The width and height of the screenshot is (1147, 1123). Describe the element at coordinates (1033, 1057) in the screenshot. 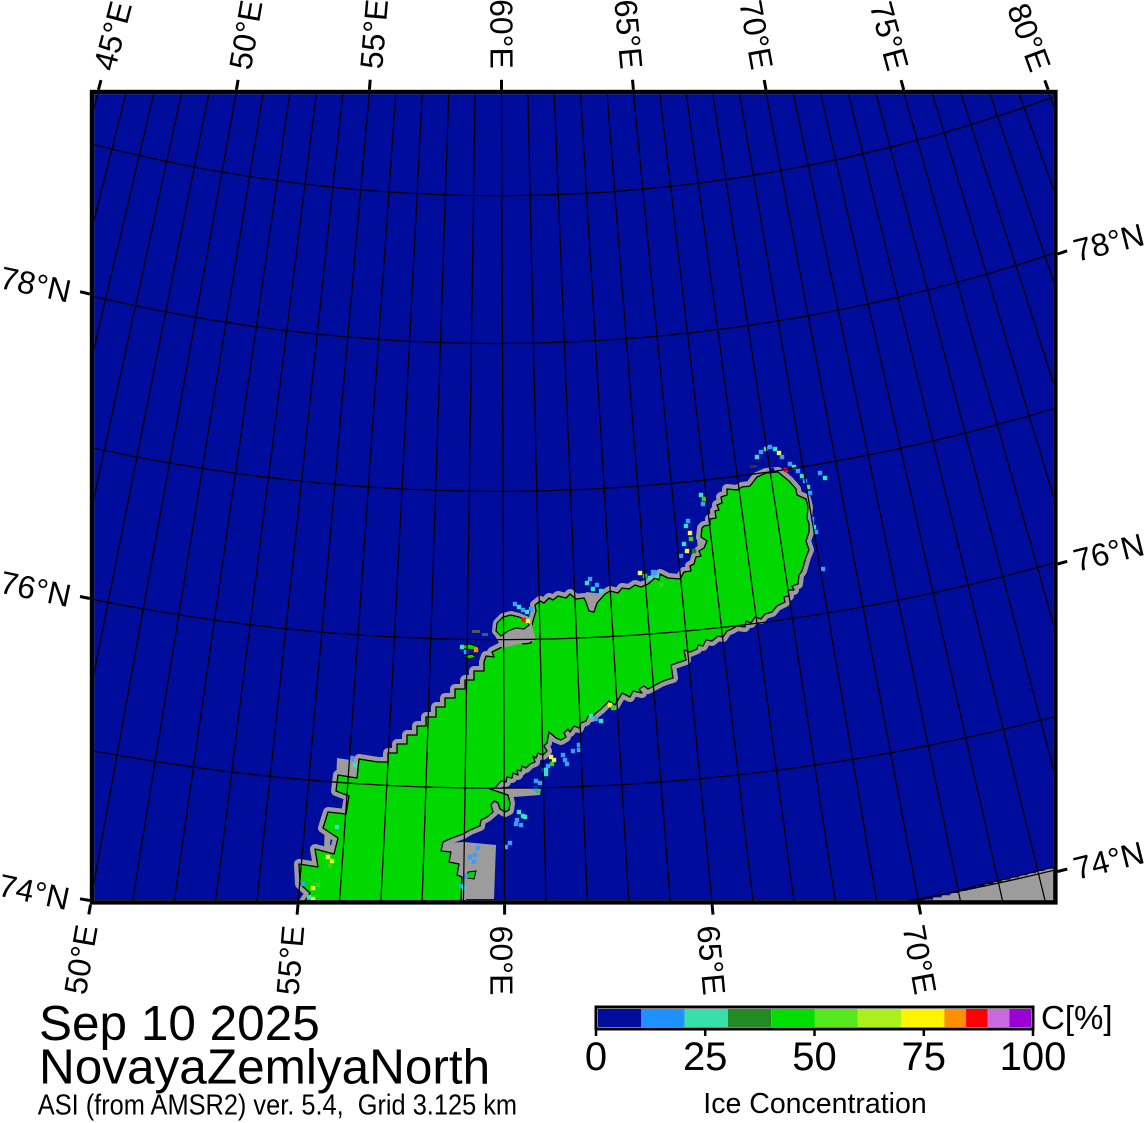

I see `svg-text: 100` at that location.